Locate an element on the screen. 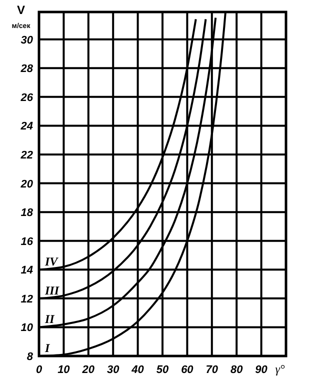  x-tick-label: 80 is located at coordinates (237, 370).